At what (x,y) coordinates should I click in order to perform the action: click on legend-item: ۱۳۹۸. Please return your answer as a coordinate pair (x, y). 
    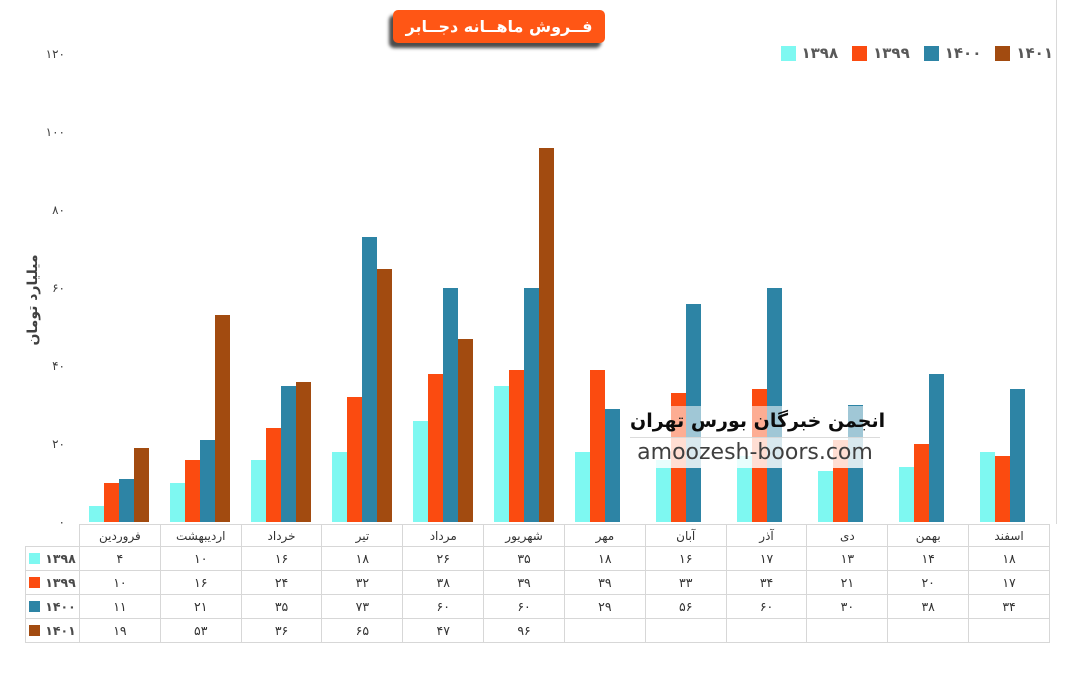
    Looking at the image, I should click on (809, 53).